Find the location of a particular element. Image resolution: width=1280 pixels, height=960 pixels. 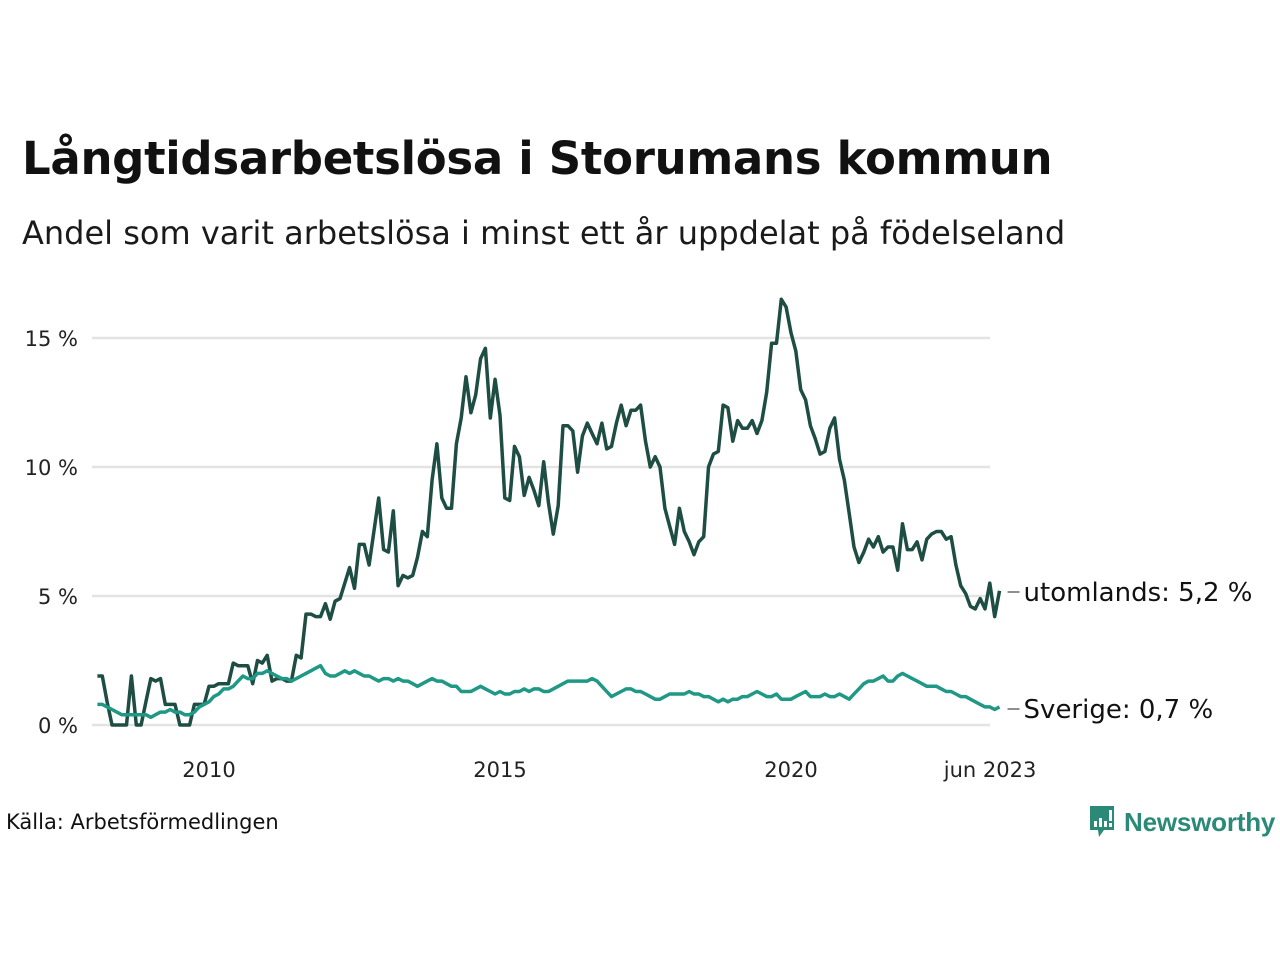

chart-title: Långtidsarbetslösa i Storumans kommun is located at coordinates (537, 158).